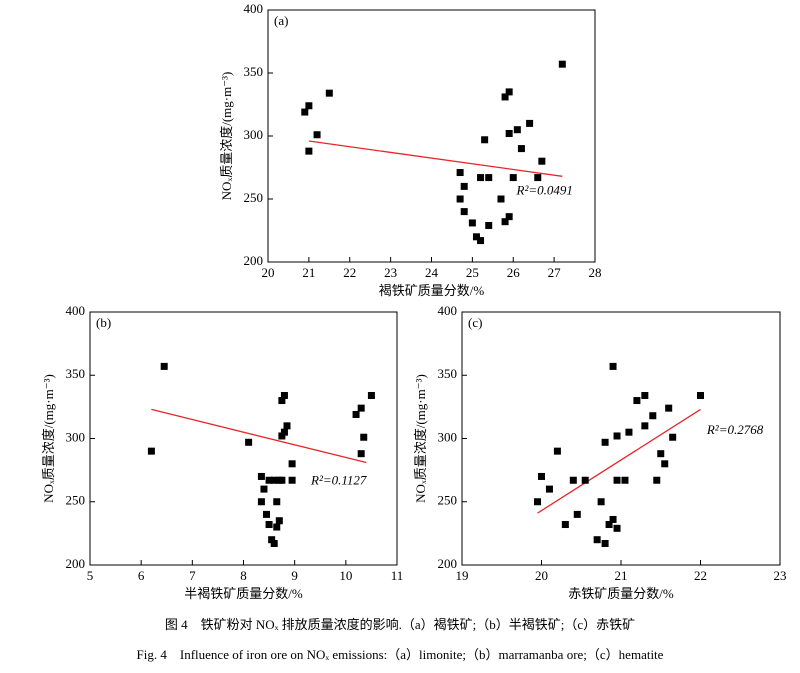 The width and height of the screenshot is (800, 673). I want to click on panel-label: (c), so click(475, 322).